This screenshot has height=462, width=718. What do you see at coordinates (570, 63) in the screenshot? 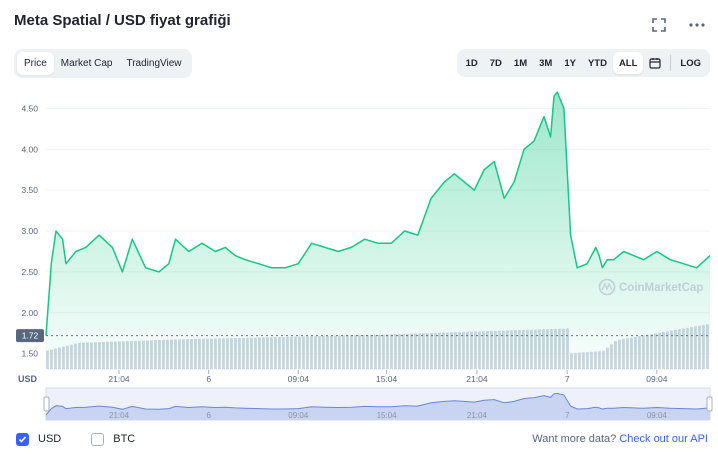
I see `range-1y: 1Y` at bounding box center [570, 63].